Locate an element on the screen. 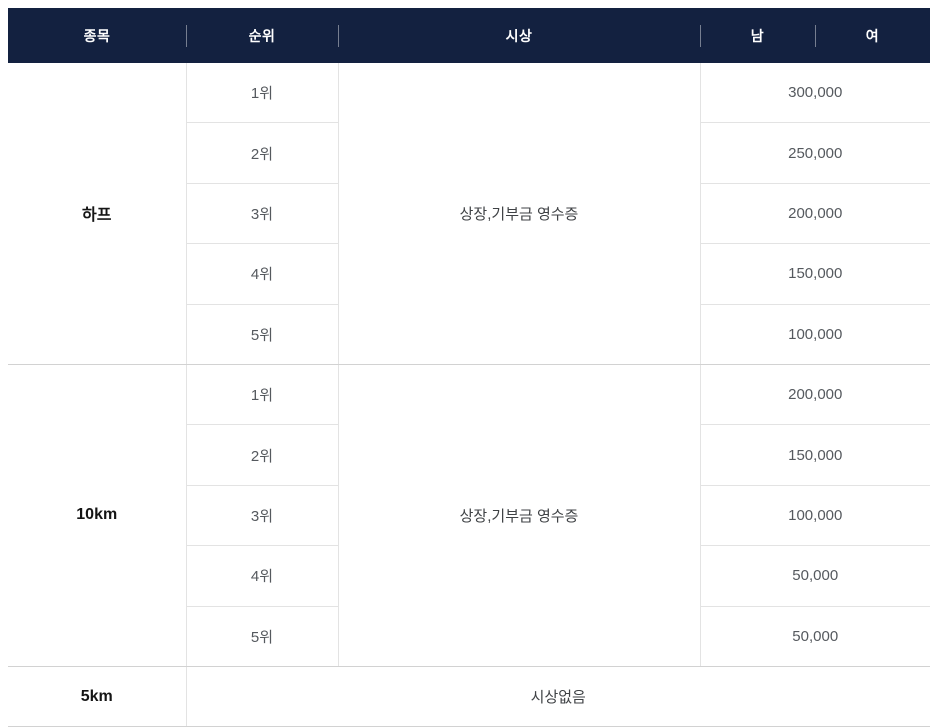 This screenshot has width=939, height=727. header-cell-event: 종목 is located at coordinates (97, 35).